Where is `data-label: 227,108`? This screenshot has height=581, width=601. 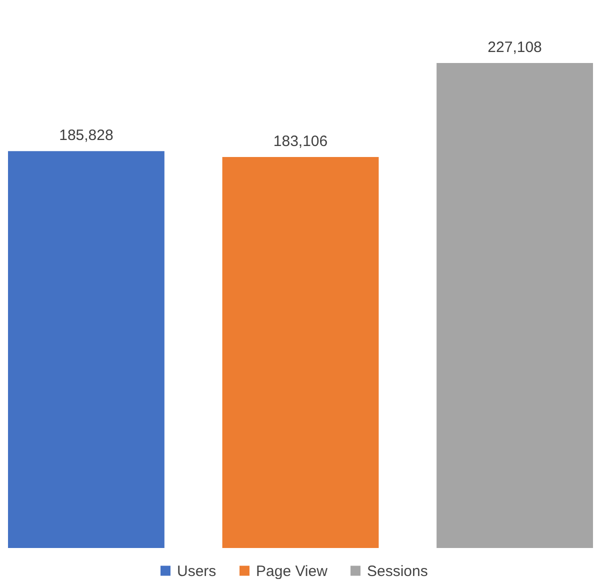
data-label: 227,108 is located at coordinates (515, 47).